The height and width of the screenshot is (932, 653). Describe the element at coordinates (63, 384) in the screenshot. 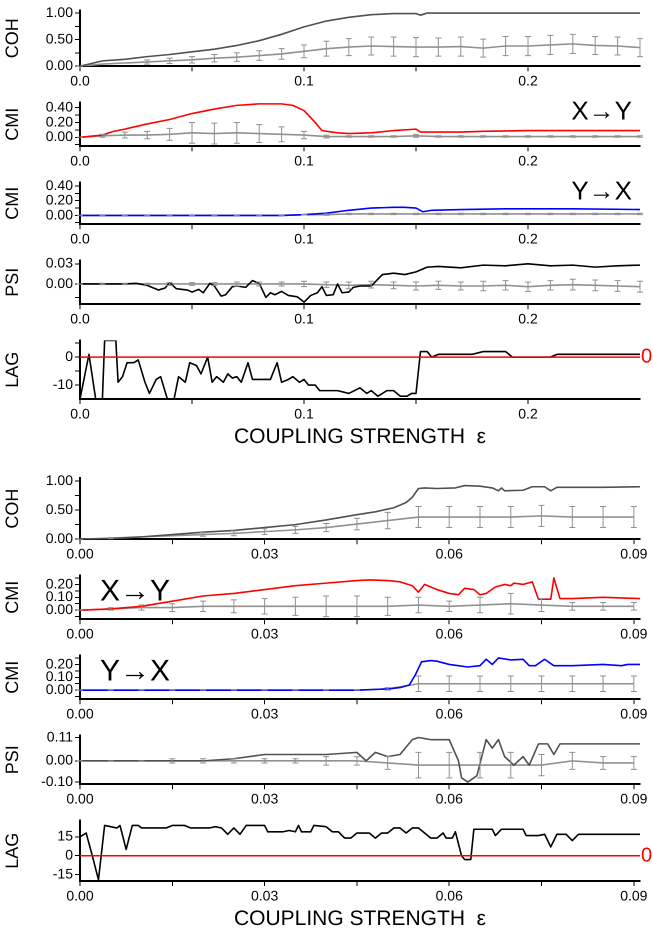

I see `y-tick-label: -10` at that location.